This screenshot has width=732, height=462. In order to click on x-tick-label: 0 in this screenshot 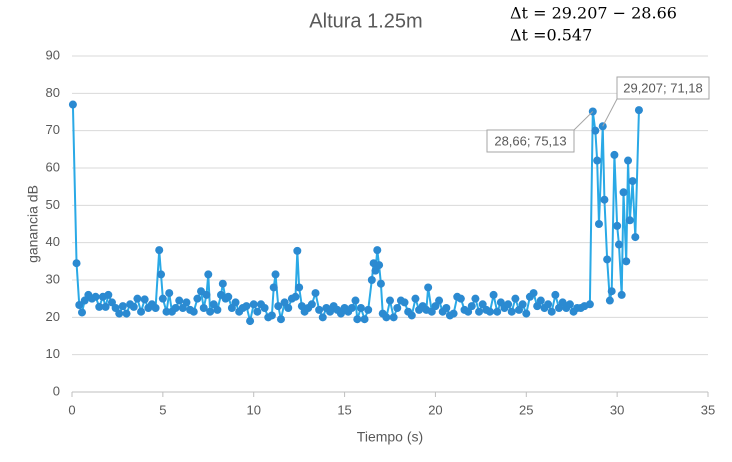, I will do `click(71, 409)`.